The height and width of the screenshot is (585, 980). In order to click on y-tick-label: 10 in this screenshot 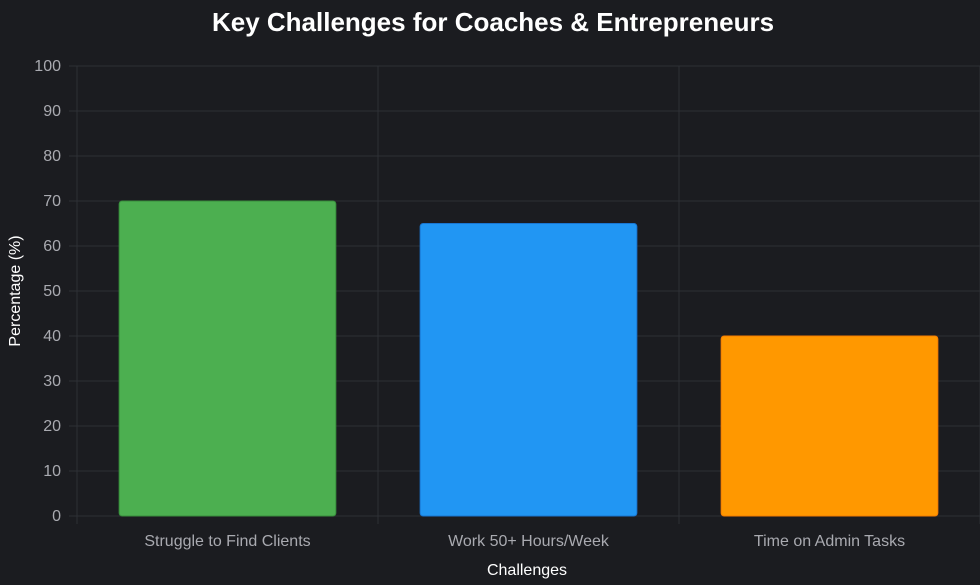, I will do `click(52, 471)`.